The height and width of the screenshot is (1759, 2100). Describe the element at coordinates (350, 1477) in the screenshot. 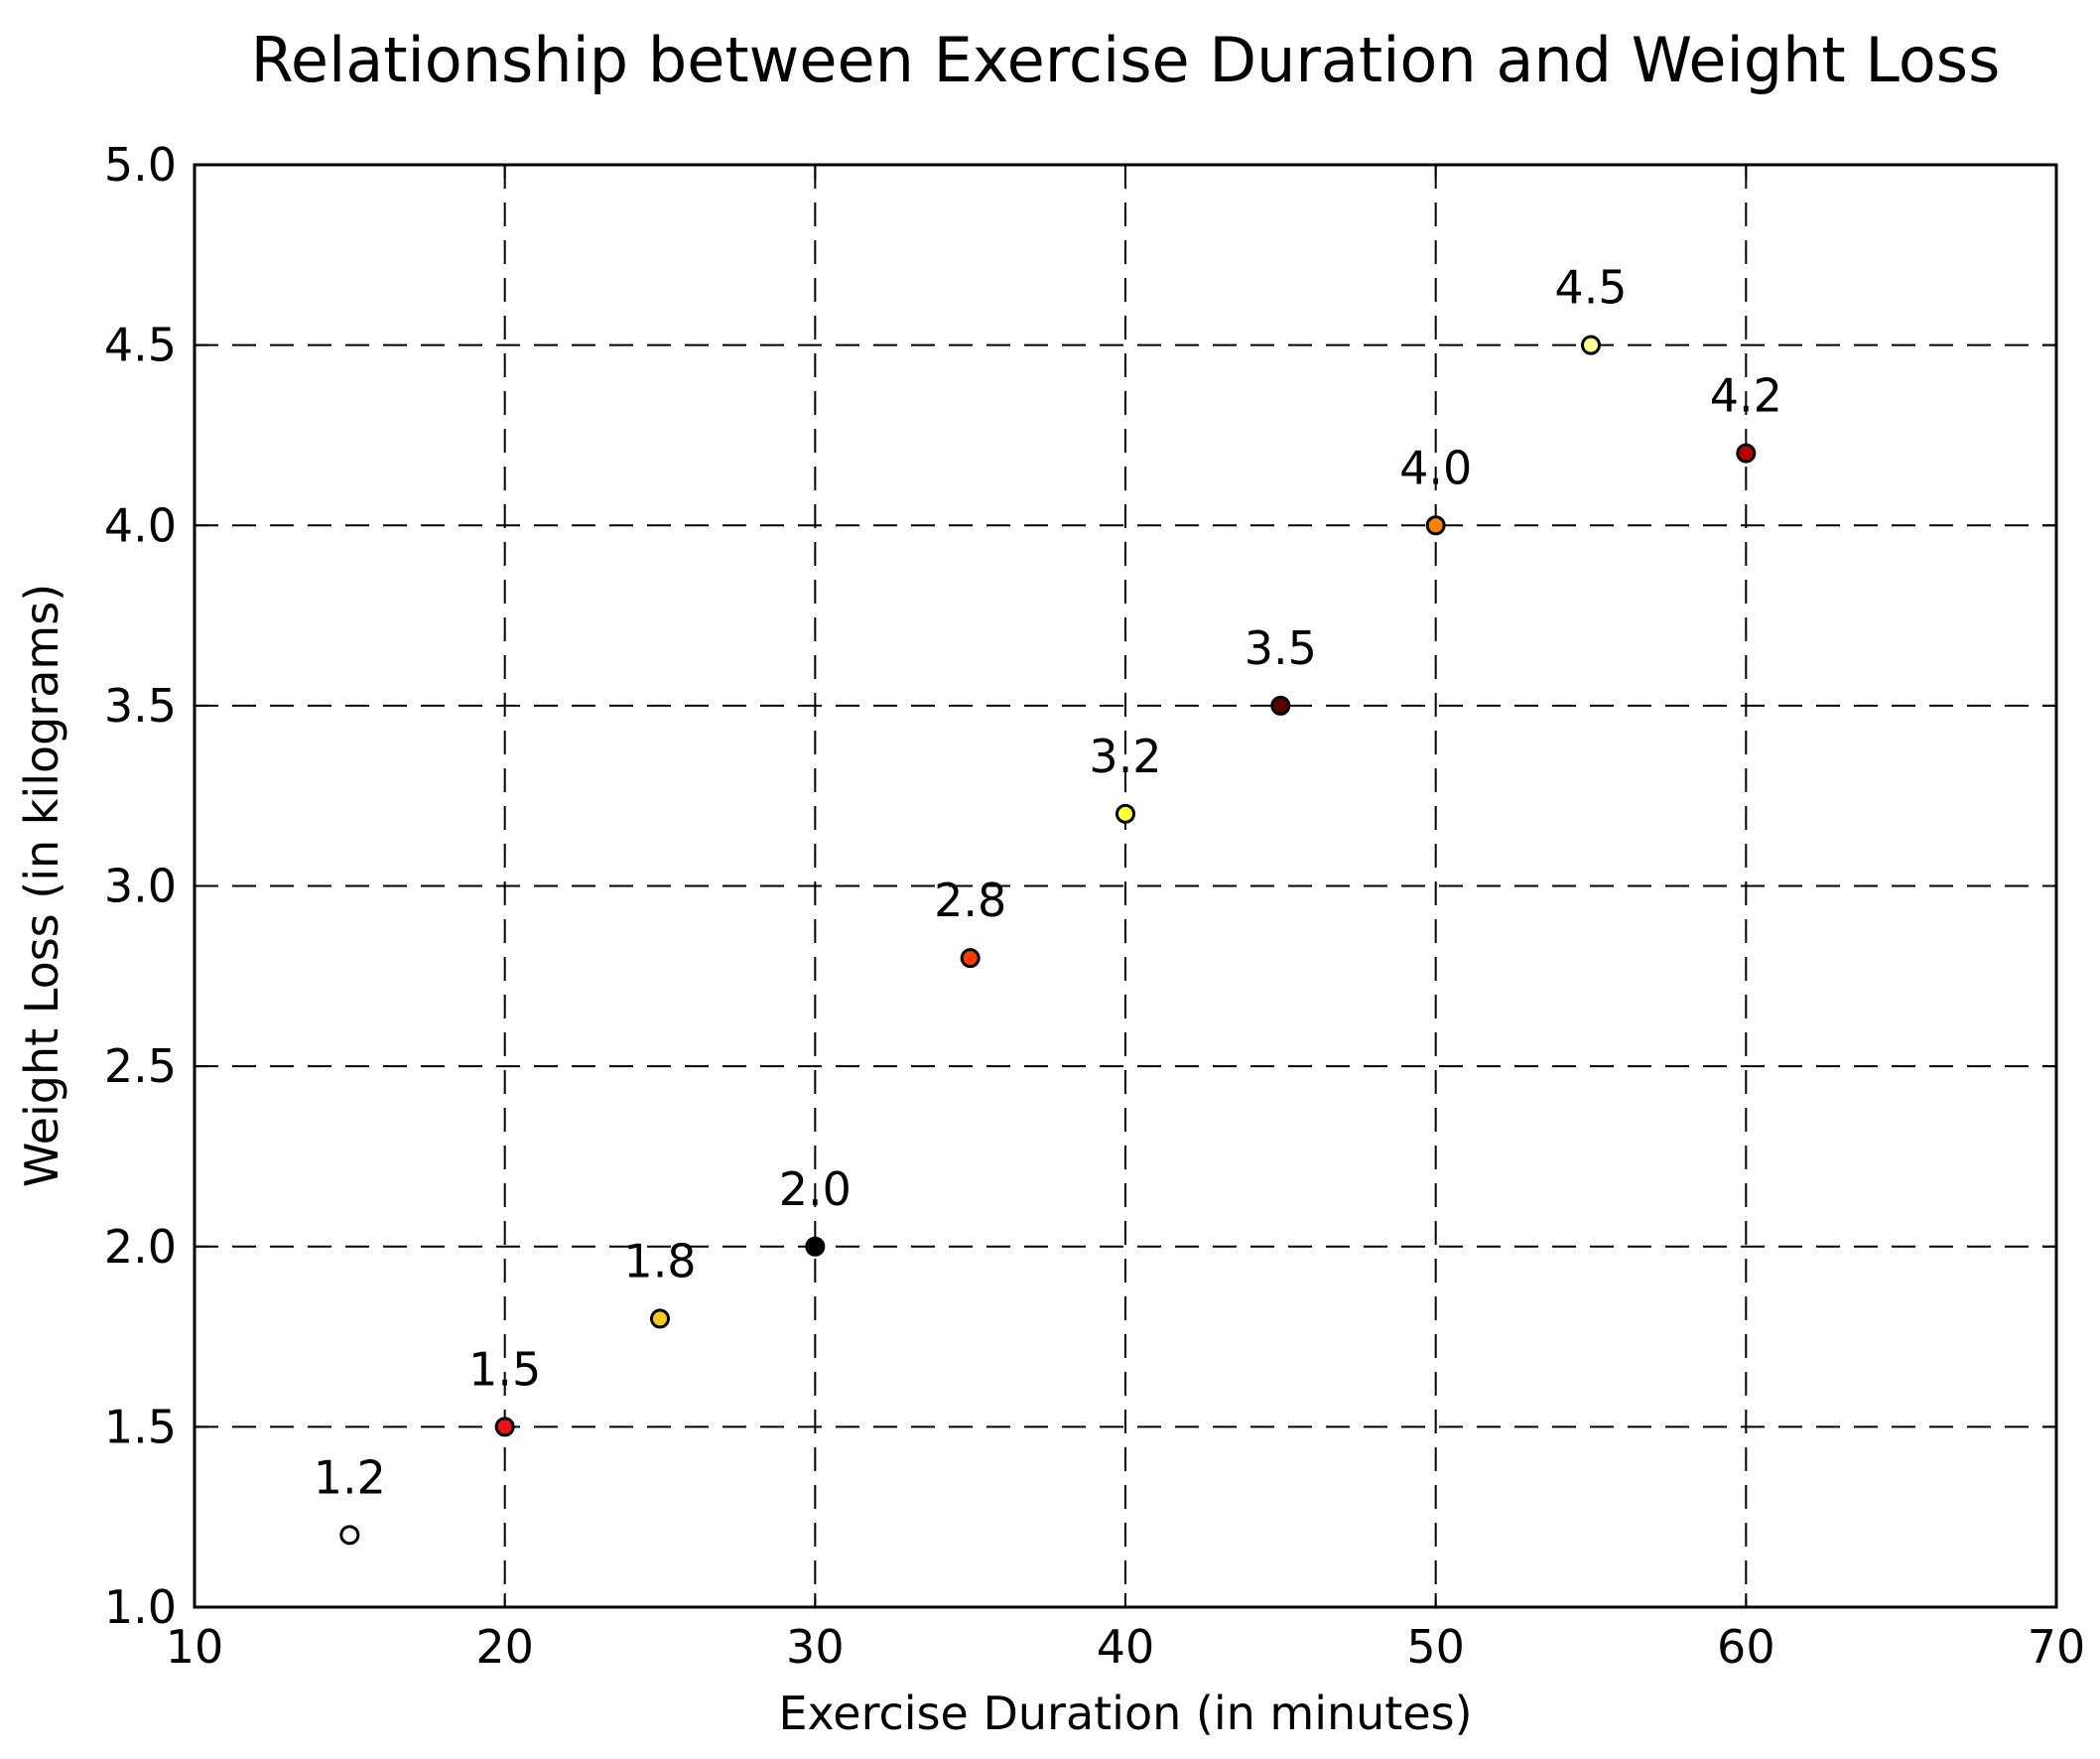

I see `point-value-label: 1.2` at that location.